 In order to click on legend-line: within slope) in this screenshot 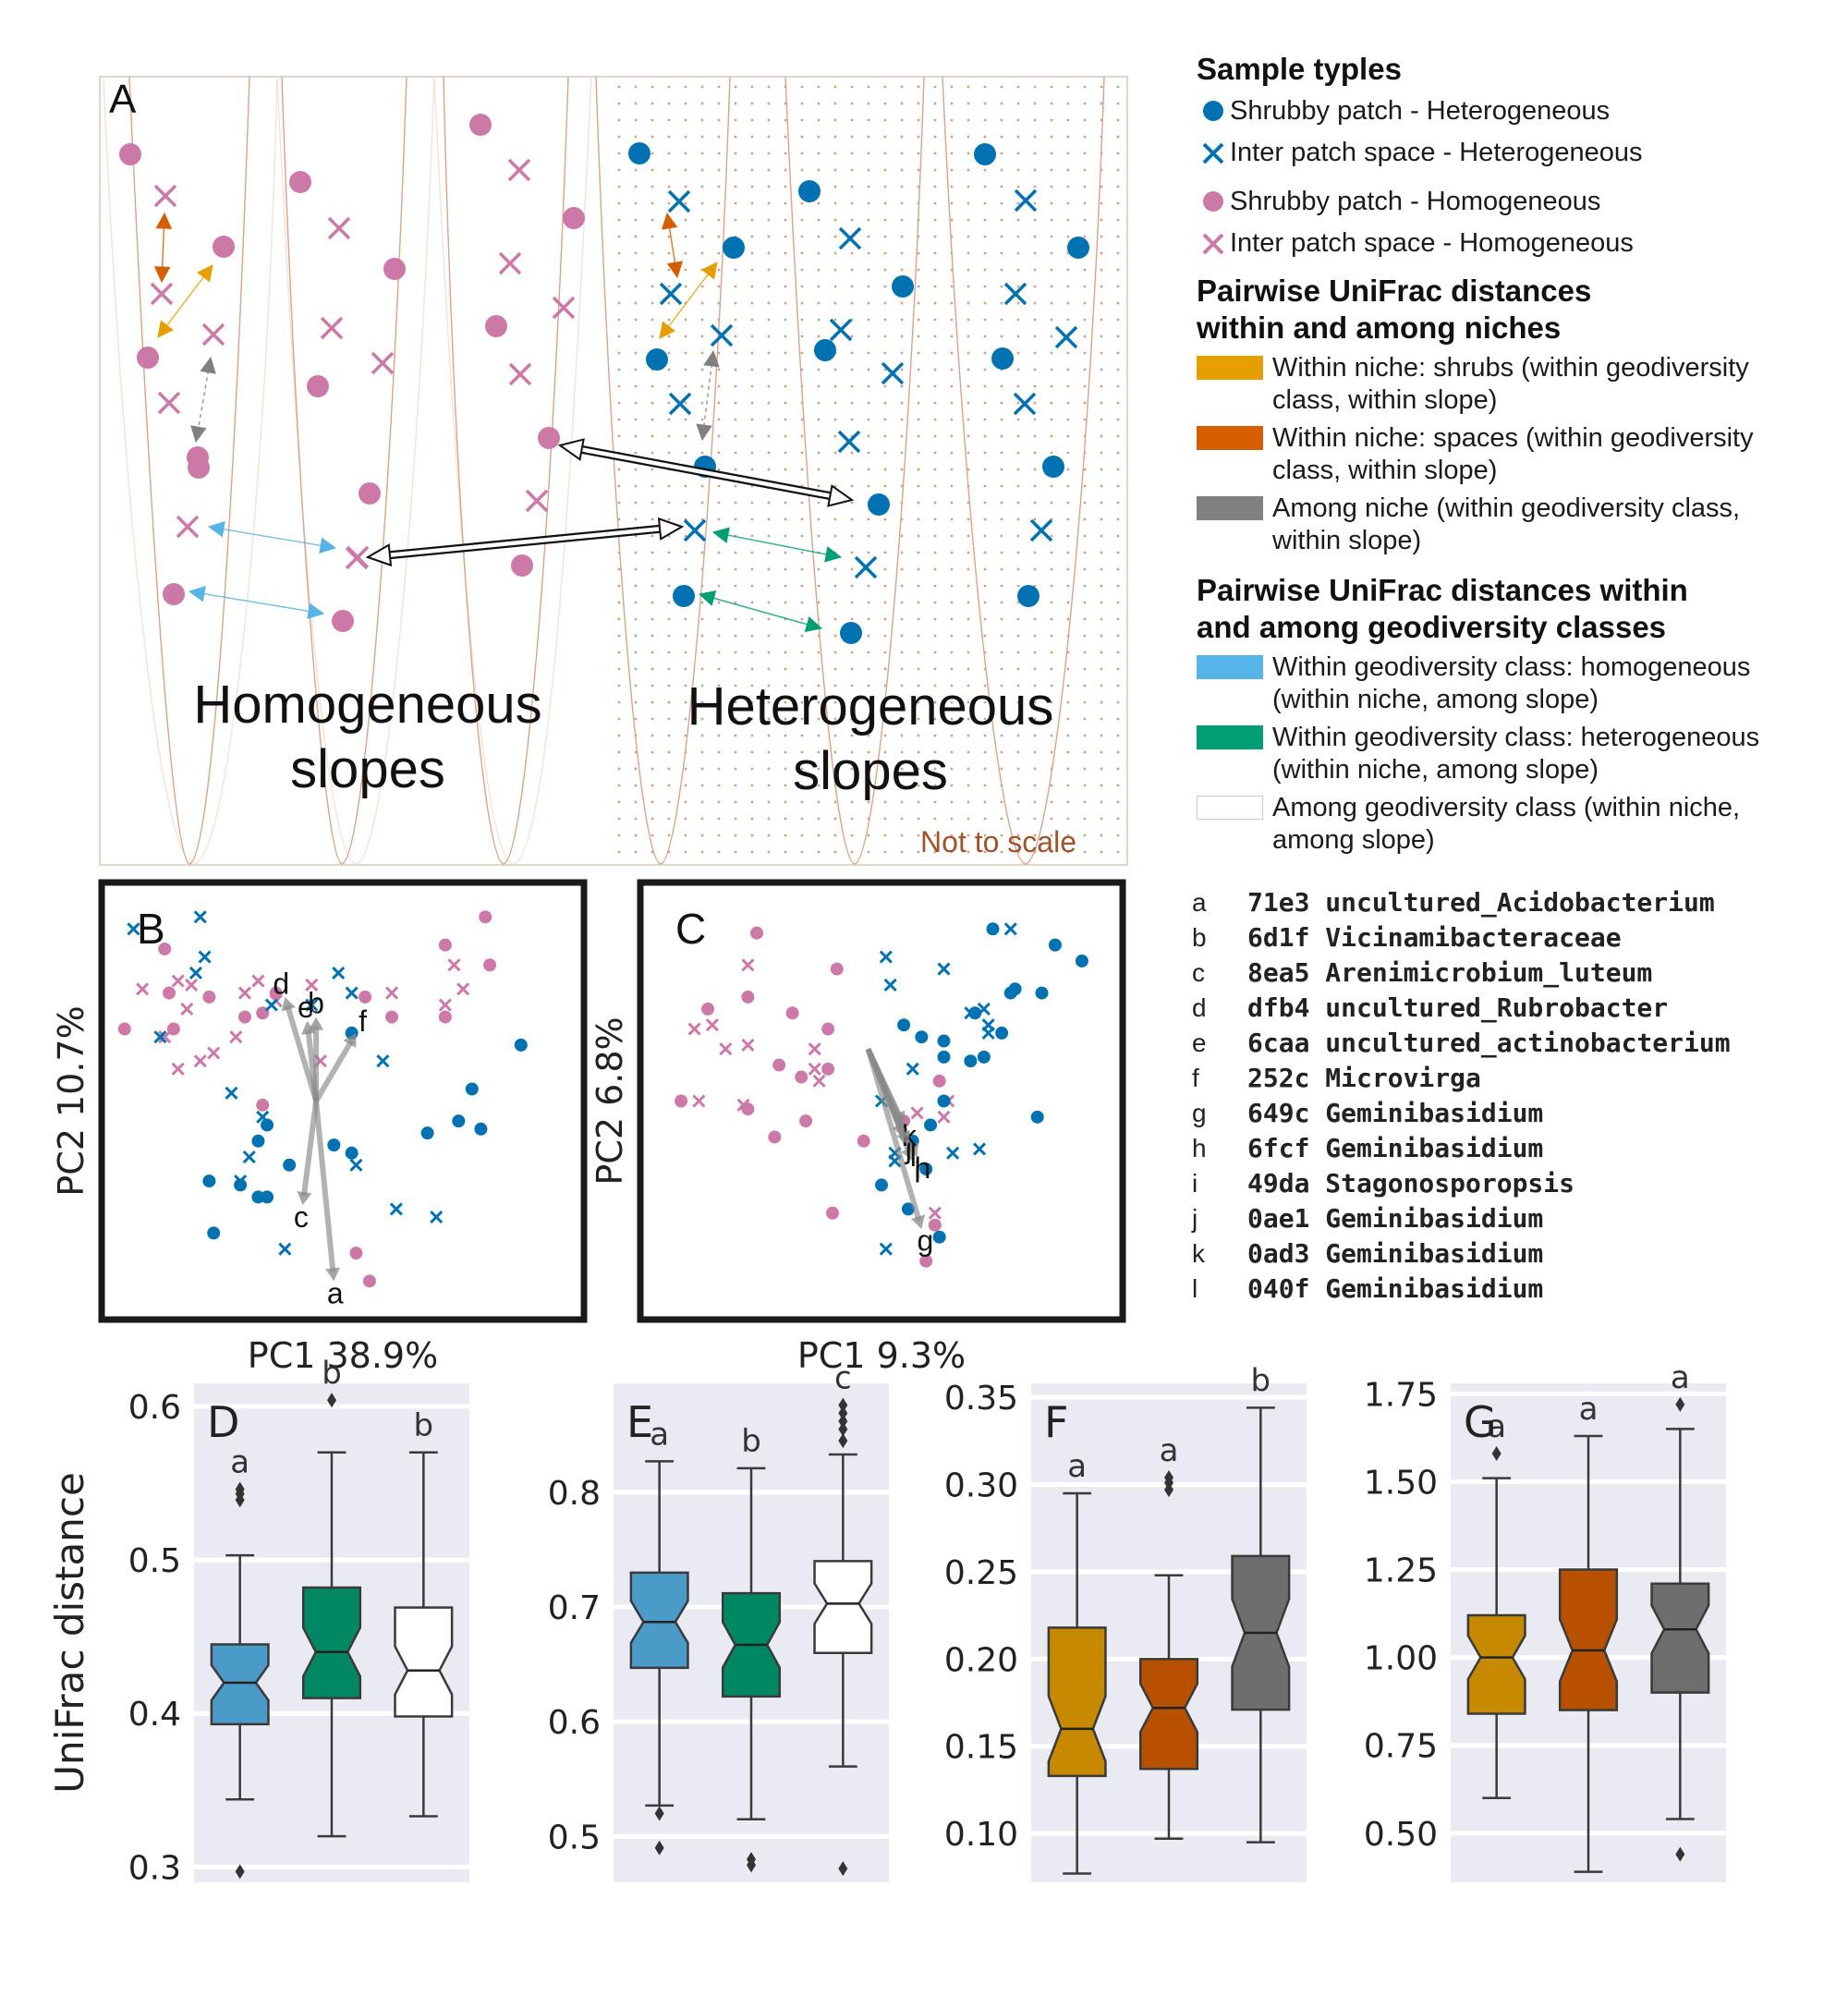, I will do `click(1347, 541)`.